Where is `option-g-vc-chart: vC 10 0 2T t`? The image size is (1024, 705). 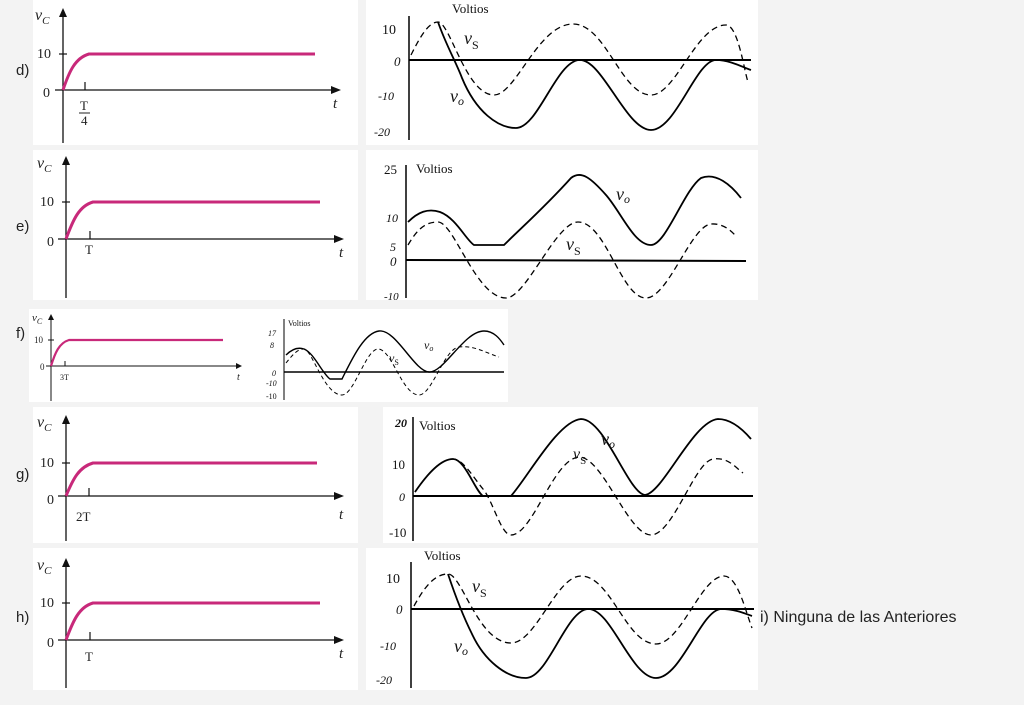
option-g-vc-chart: vC 10 0 2T t is located at coordinates (195, 475).